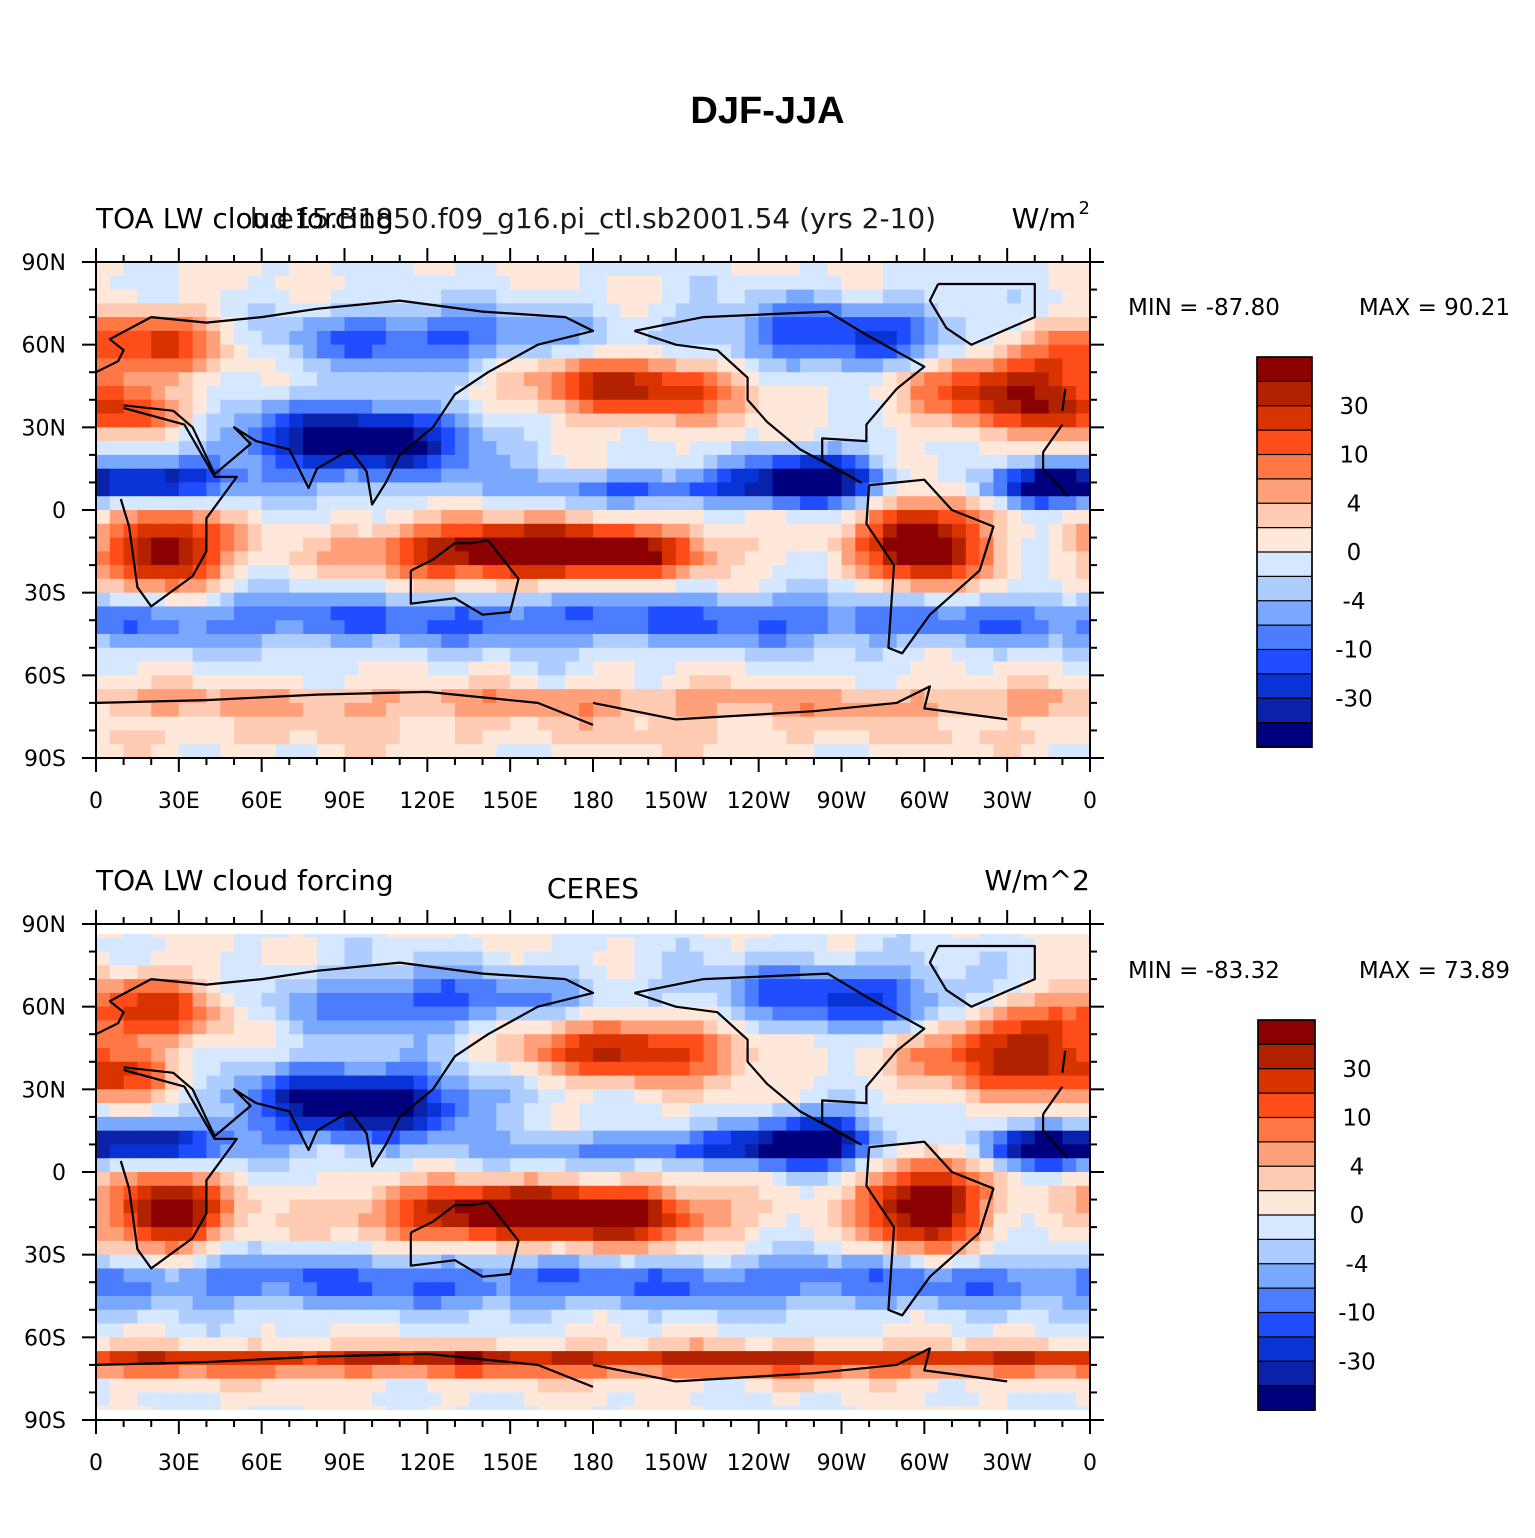  Describe the element at coordinates (593, 888) in the screenshot. I see `center-title: CERES` at that location.